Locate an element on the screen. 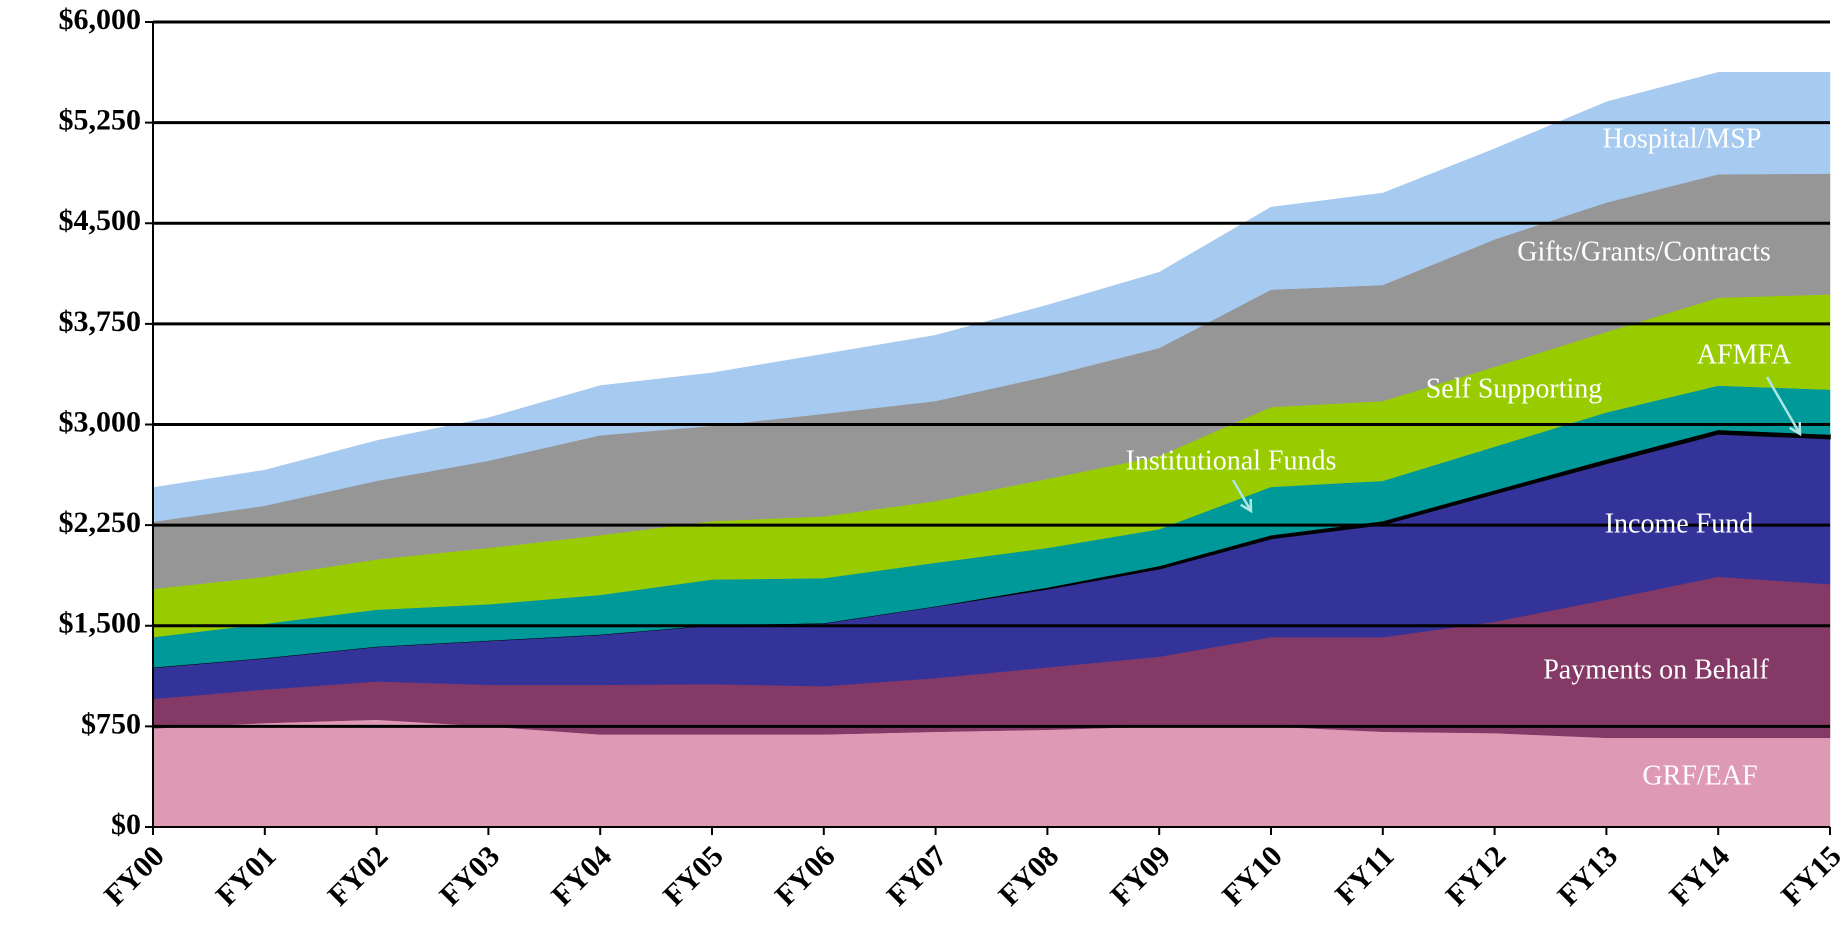 The width and height of the screenshot is (1841, 938). x-tick-label: FY09 is located at coordinates (1140, 875).